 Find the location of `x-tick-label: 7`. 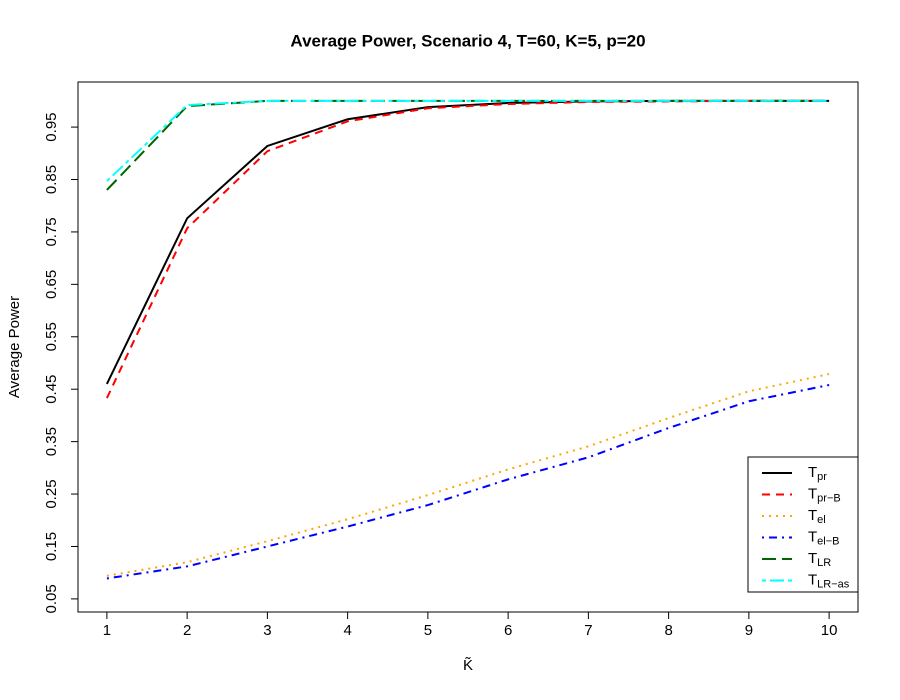

x-tick-label: 7 is located at coordinates (588, 630).